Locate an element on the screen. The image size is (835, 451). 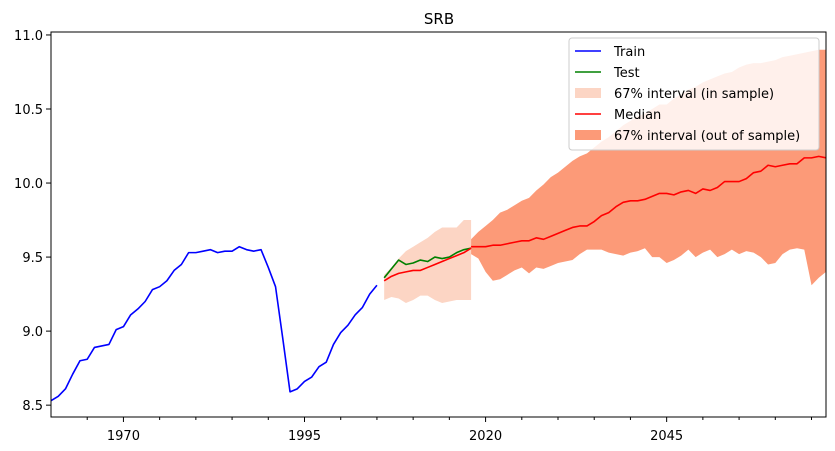
median-out-of-sample-line is located at coordinates (648, 201).